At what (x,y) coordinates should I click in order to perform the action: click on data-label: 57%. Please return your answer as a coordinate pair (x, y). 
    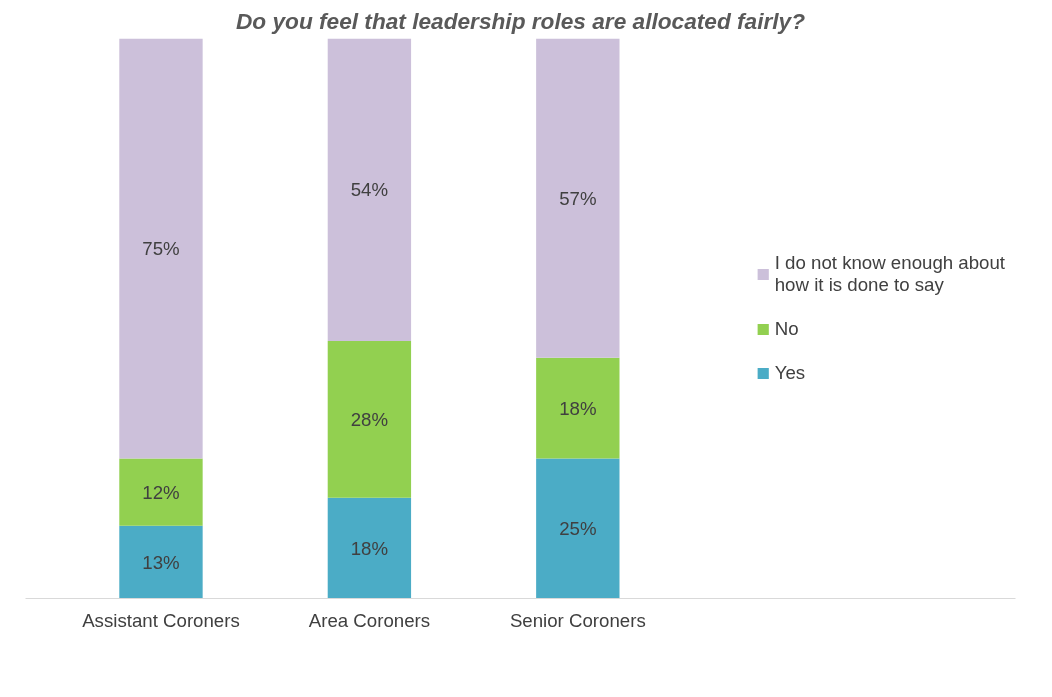
    Looking at the image, I should click on (578, 198).